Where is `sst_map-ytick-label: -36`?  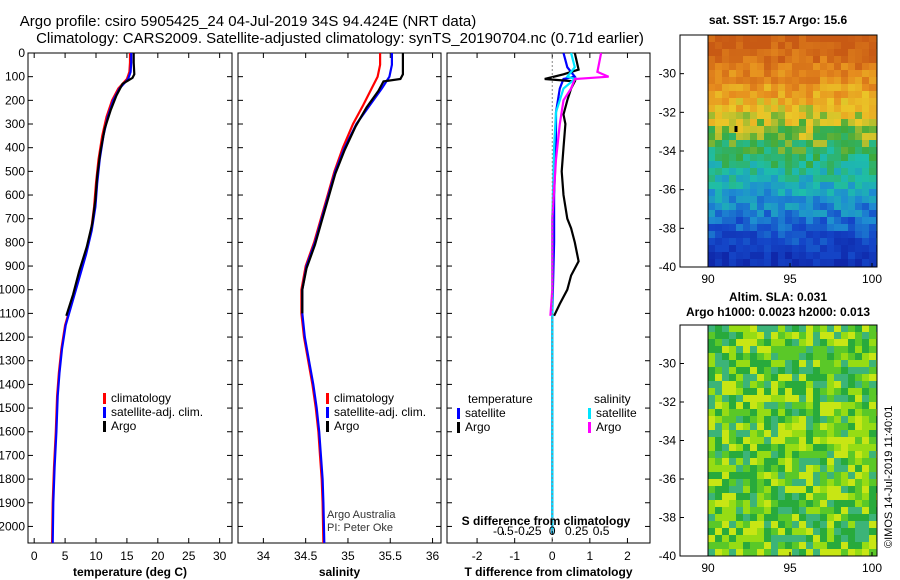
sst_map-ytick-label: -36 is located at coordinates (668, 190).